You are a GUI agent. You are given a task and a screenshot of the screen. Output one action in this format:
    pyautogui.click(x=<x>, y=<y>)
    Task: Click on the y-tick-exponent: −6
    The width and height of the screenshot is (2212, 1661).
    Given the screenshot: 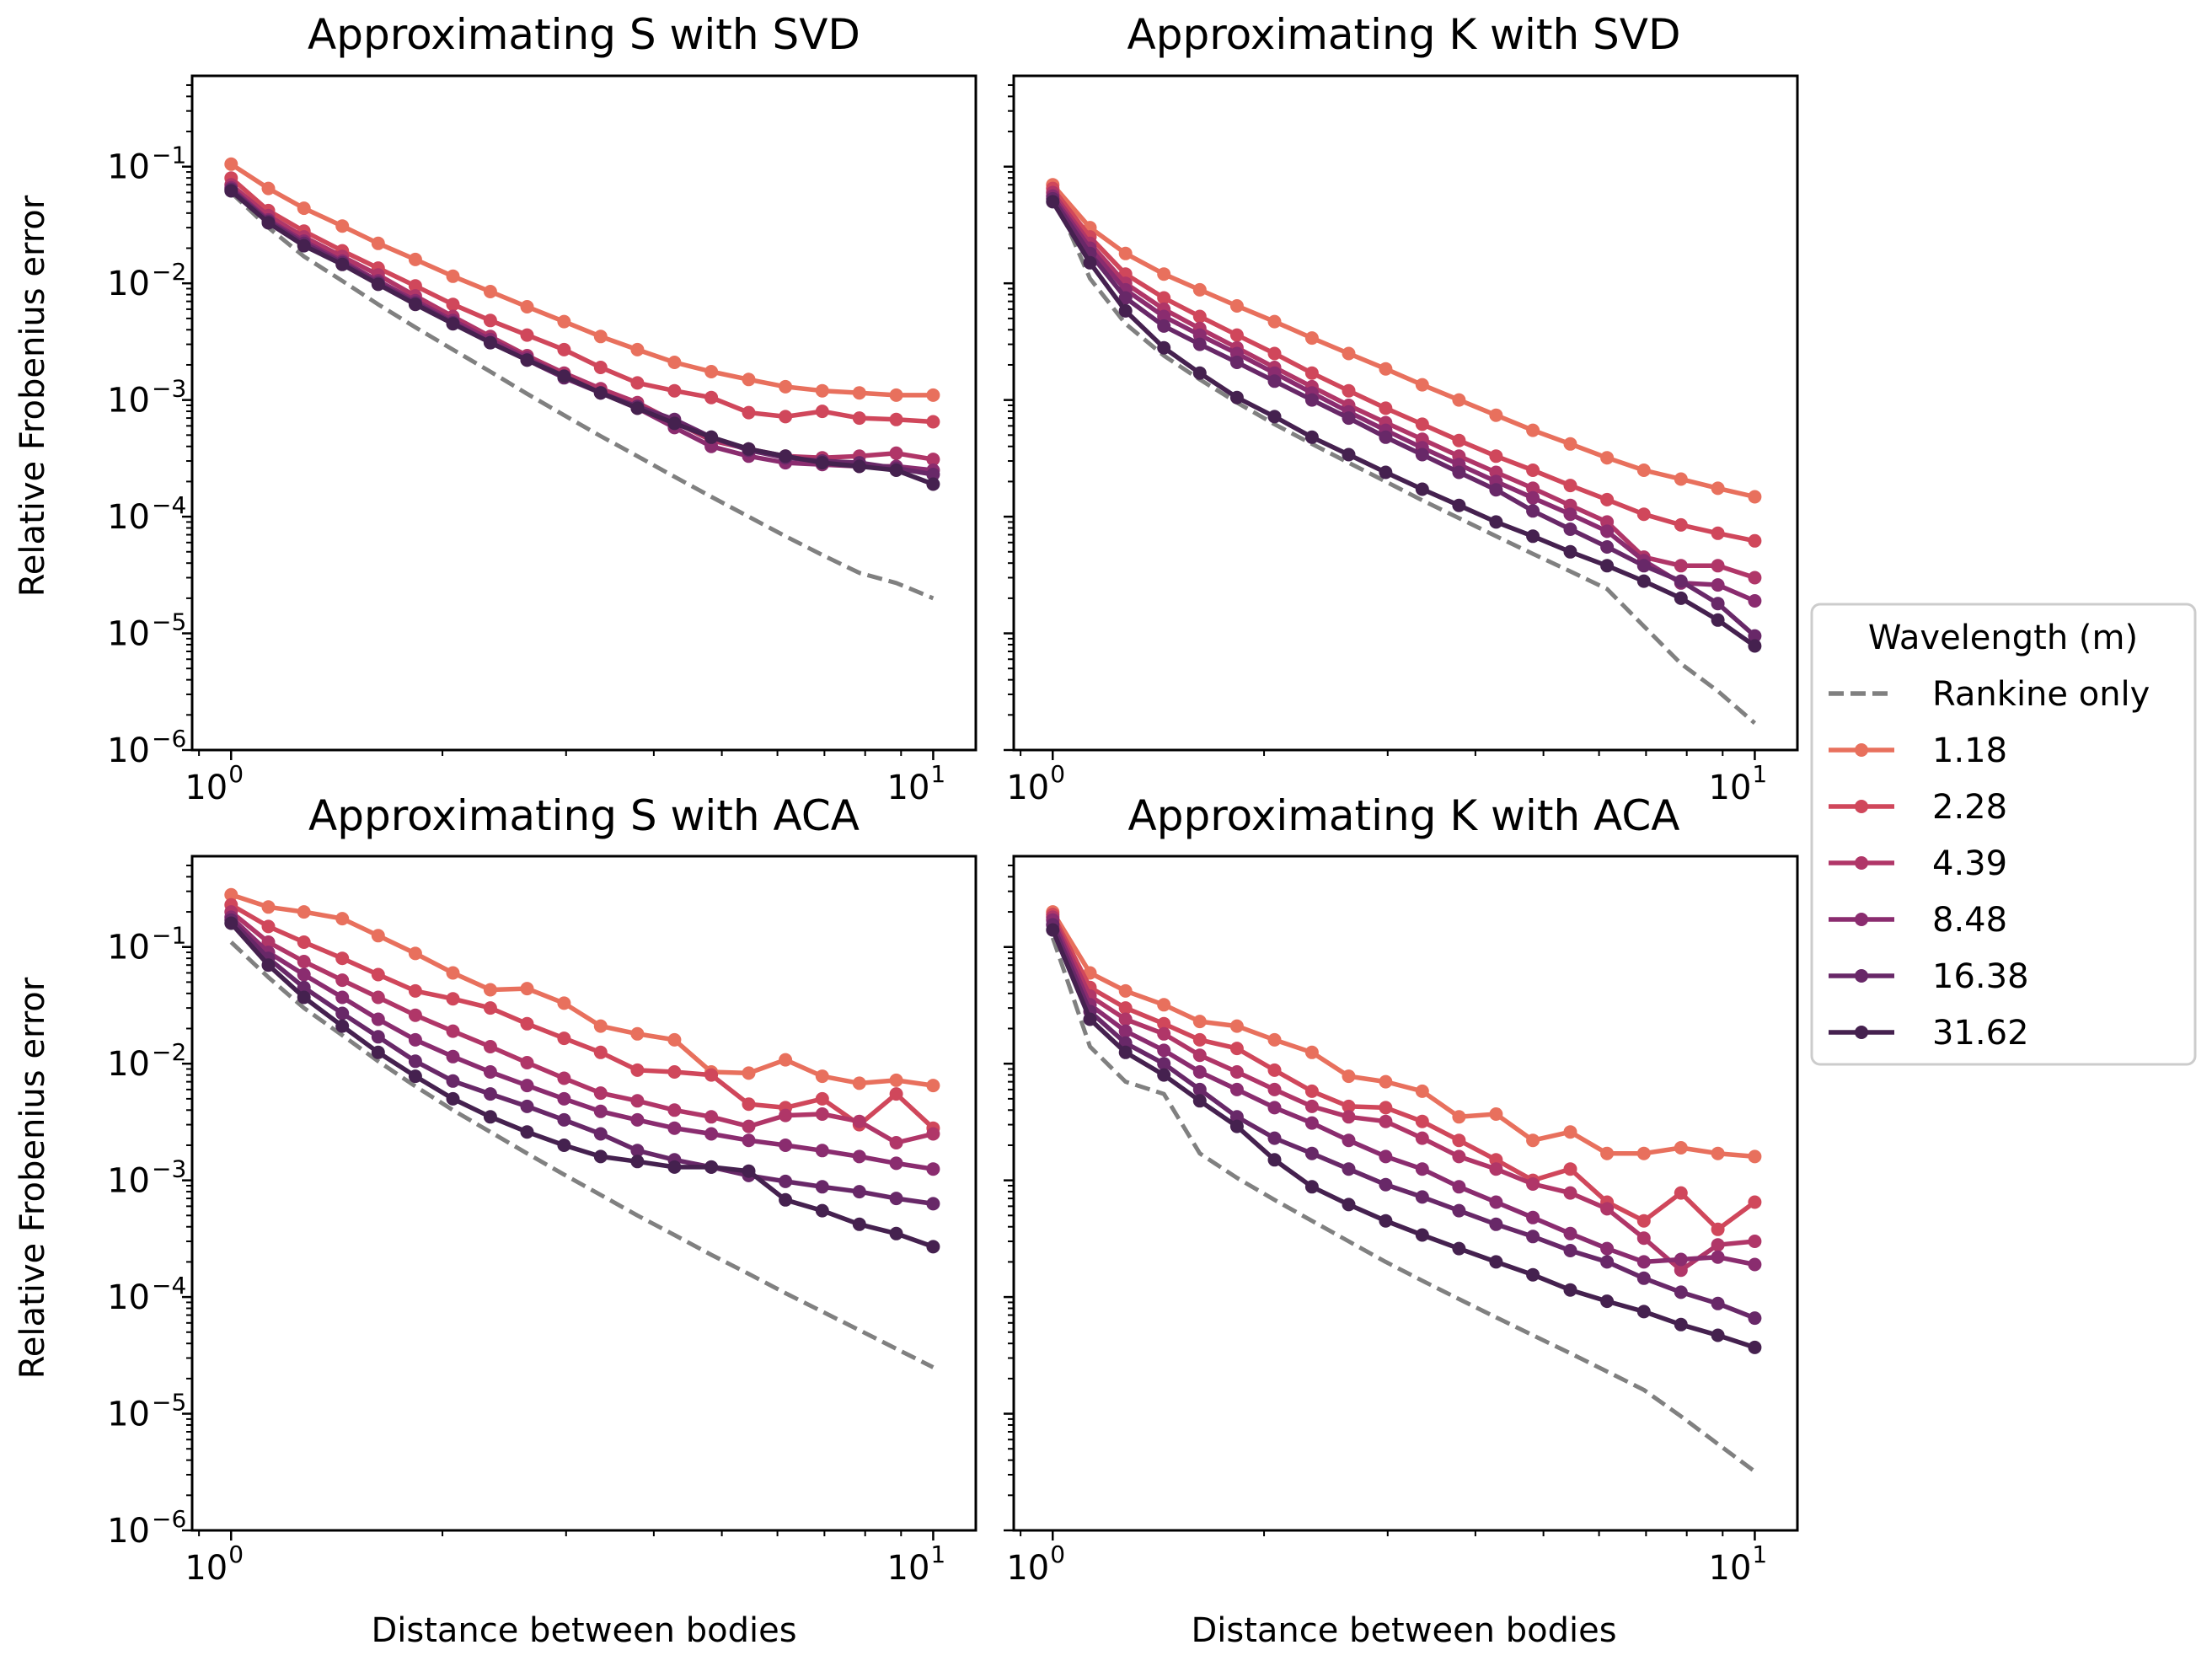 What is the action you would take?
    pyautogui.click(x=169, y=739)
    